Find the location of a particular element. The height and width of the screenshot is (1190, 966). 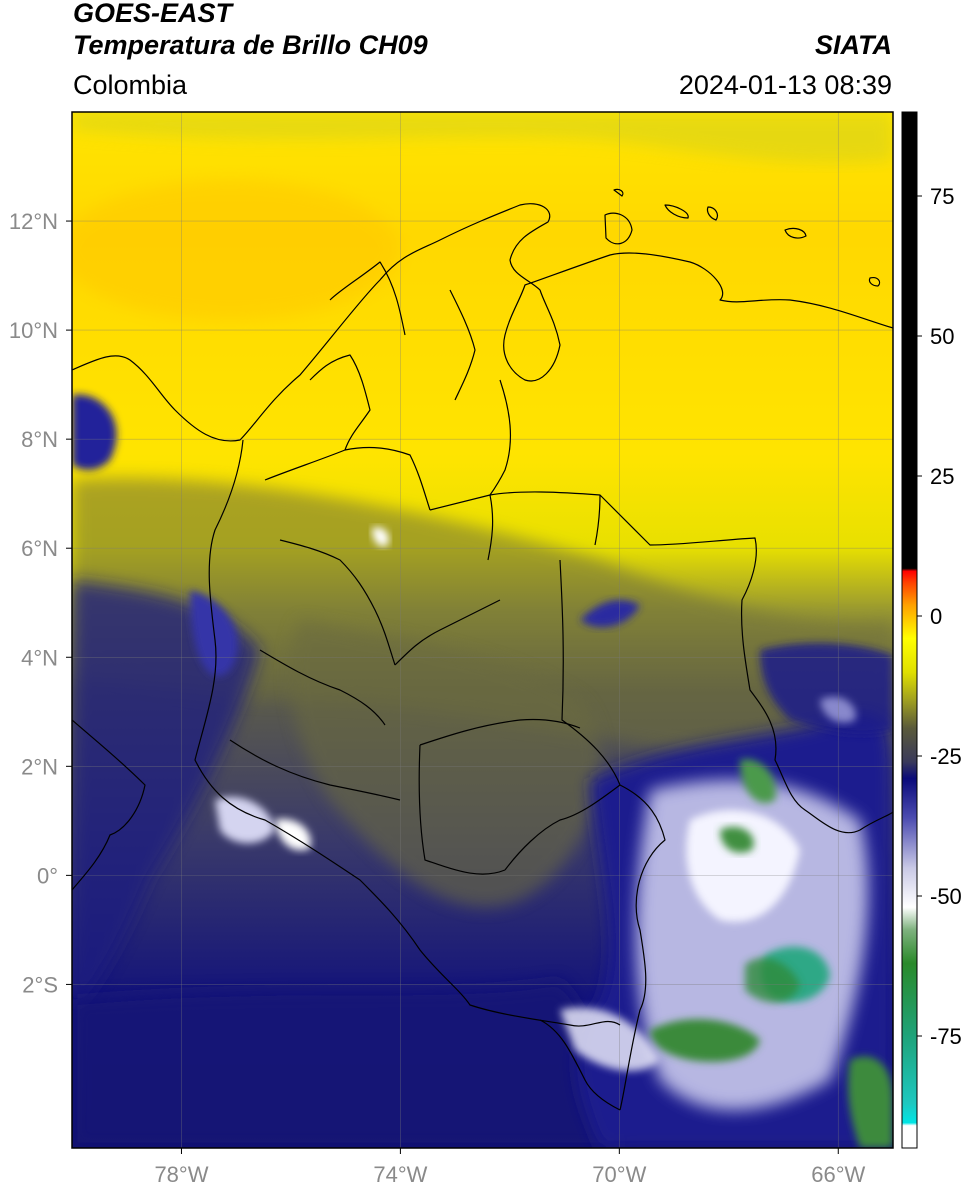

meta-vichada-border is located at coordinates (590, 672).